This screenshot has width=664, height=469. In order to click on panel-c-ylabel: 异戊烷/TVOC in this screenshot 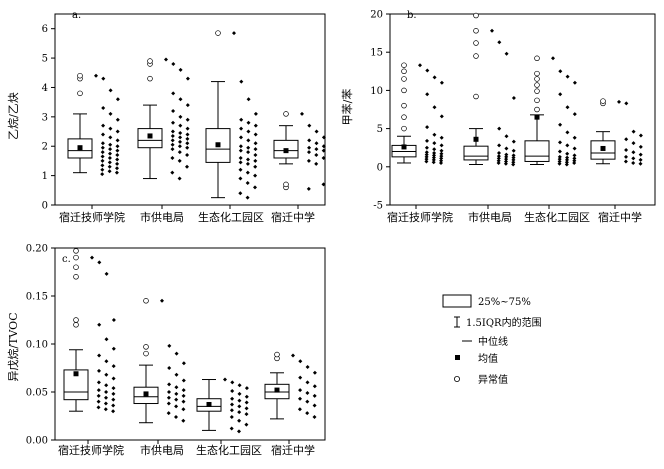, I will do `click(13, 346)`.